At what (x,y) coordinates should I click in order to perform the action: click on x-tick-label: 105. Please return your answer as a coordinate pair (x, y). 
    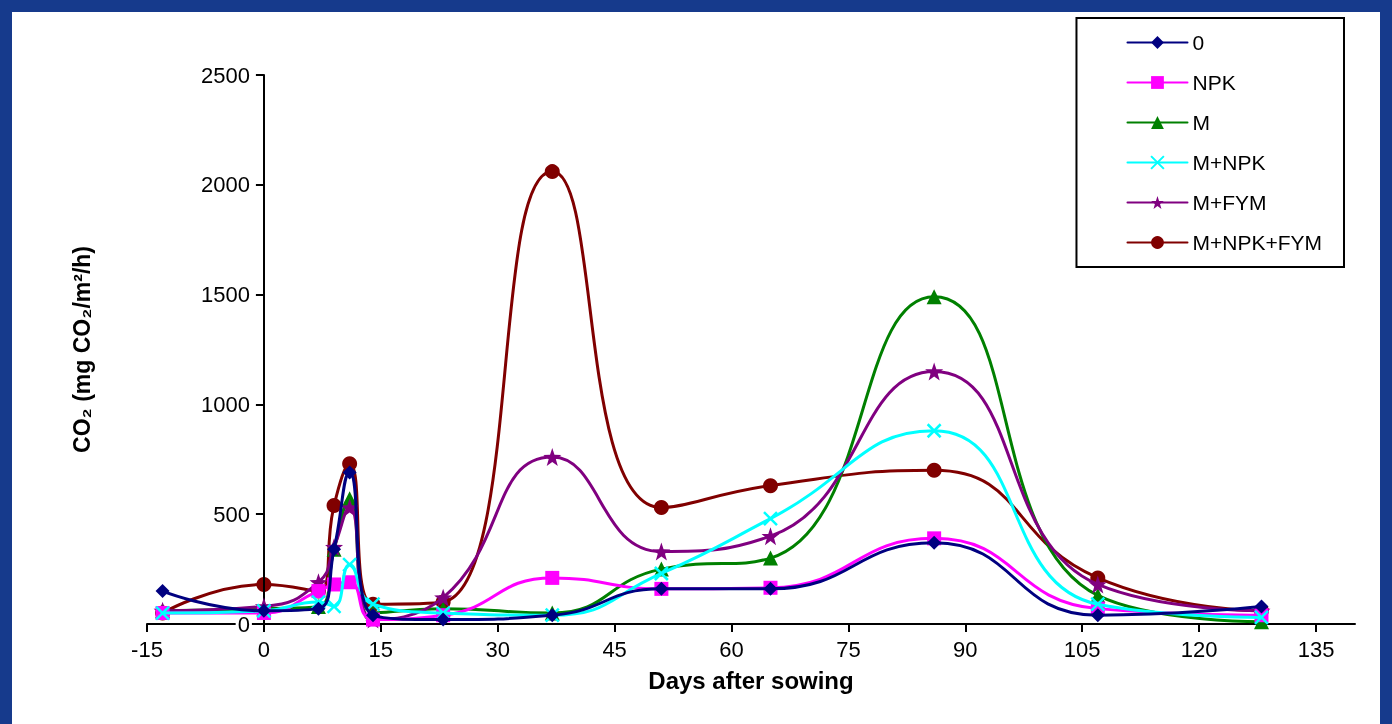
    Looking at the image, I should click on (1082, 649).